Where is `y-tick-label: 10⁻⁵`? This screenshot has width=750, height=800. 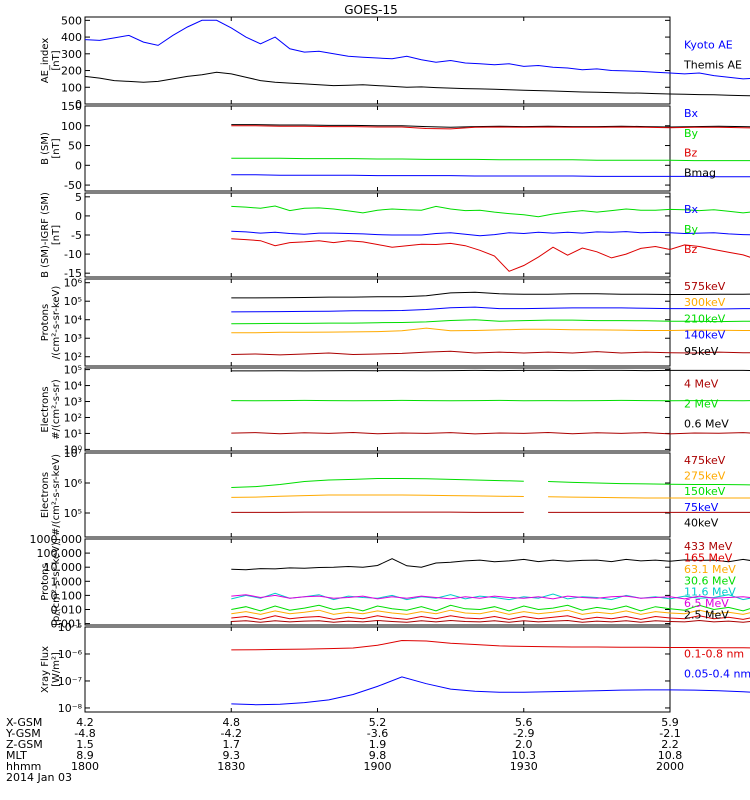
y-tick-label: 10⁻⁵ is located at coordinates (70, 627).